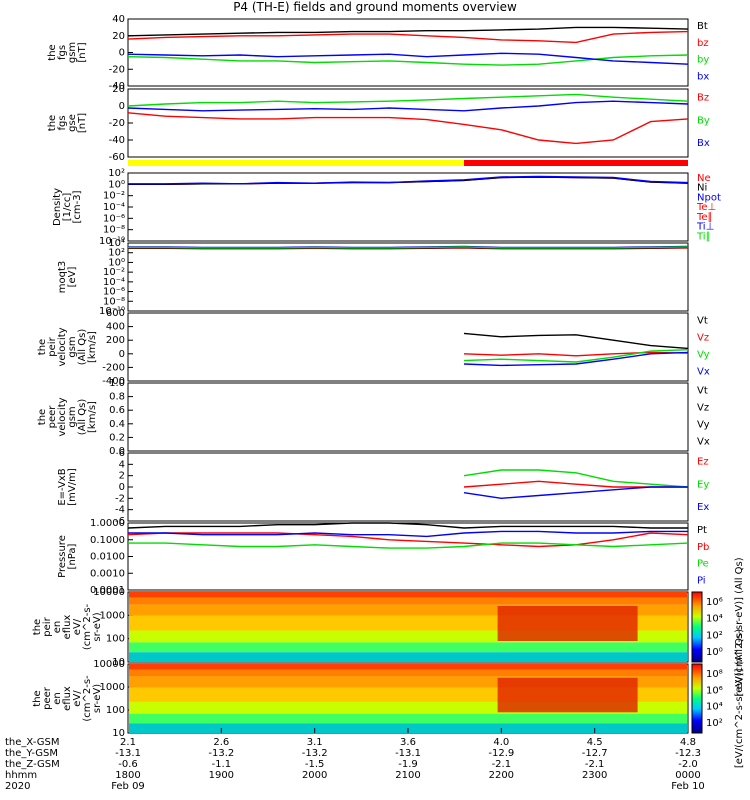 The height and width of the screenshot is (800, 750). I want to click on y-tick-label: -20, so click(117, 69).